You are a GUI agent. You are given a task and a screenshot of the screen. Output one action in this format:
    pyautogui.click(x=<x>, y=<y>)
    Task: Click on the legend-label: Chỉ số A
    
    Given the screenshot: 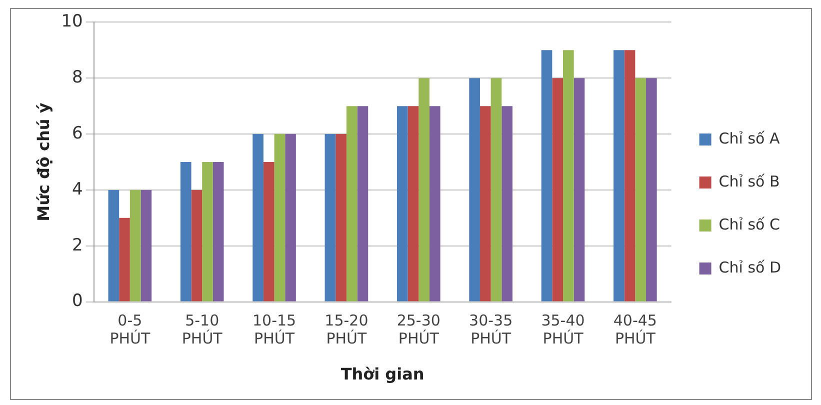 What is the action you would take?
    pyautogui.click(x=749, y=138)
    